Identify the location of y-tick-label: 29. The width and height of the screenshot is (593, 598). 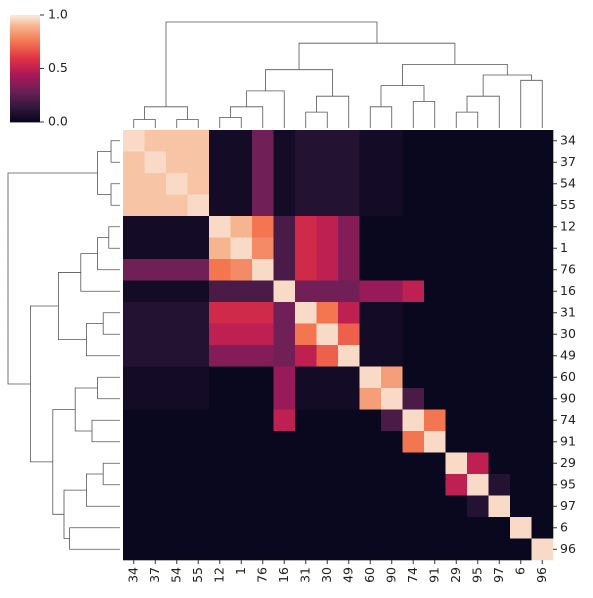
(568, 462).